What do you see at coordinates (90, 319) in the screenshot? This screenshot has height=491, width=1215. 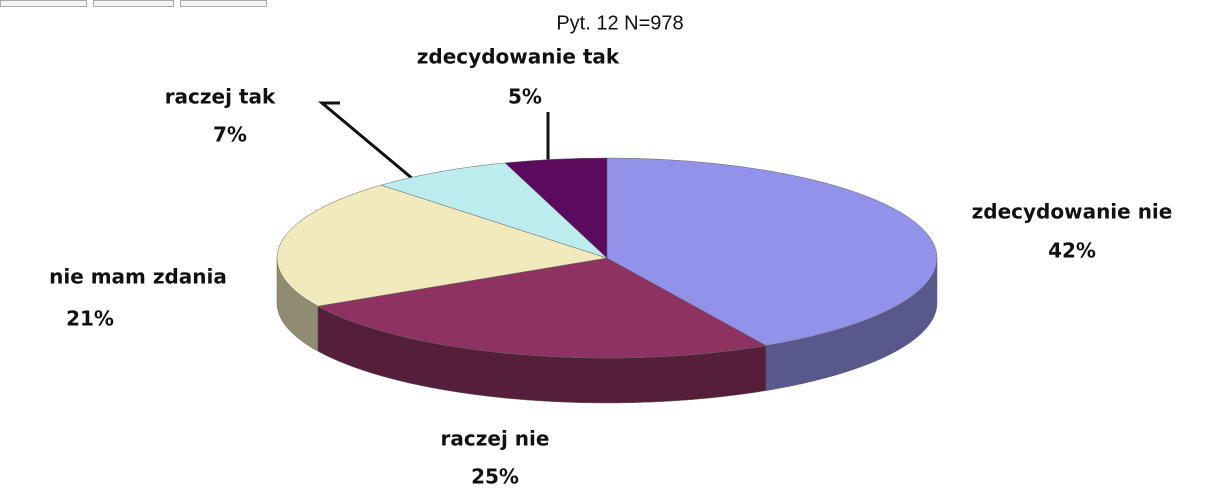 I see `slice-value-label: 21%` at bounding box center [90, 319].